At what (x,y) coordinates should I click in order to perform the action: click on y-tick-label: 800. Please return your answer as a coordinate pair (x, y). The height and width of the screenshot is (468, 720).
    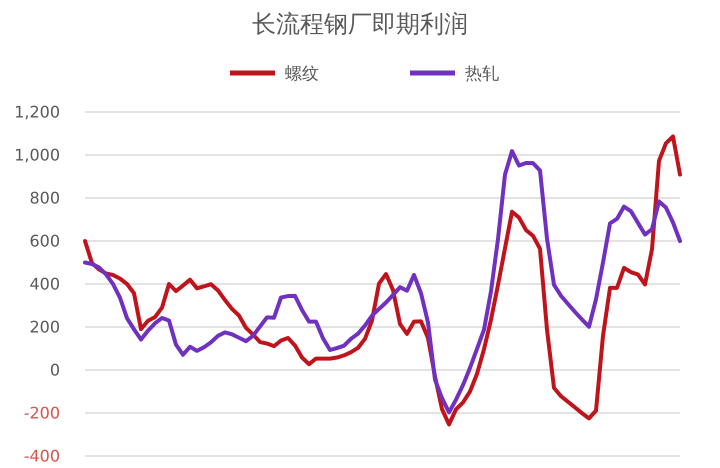
    Looking at the image, I should click on (44, 198).